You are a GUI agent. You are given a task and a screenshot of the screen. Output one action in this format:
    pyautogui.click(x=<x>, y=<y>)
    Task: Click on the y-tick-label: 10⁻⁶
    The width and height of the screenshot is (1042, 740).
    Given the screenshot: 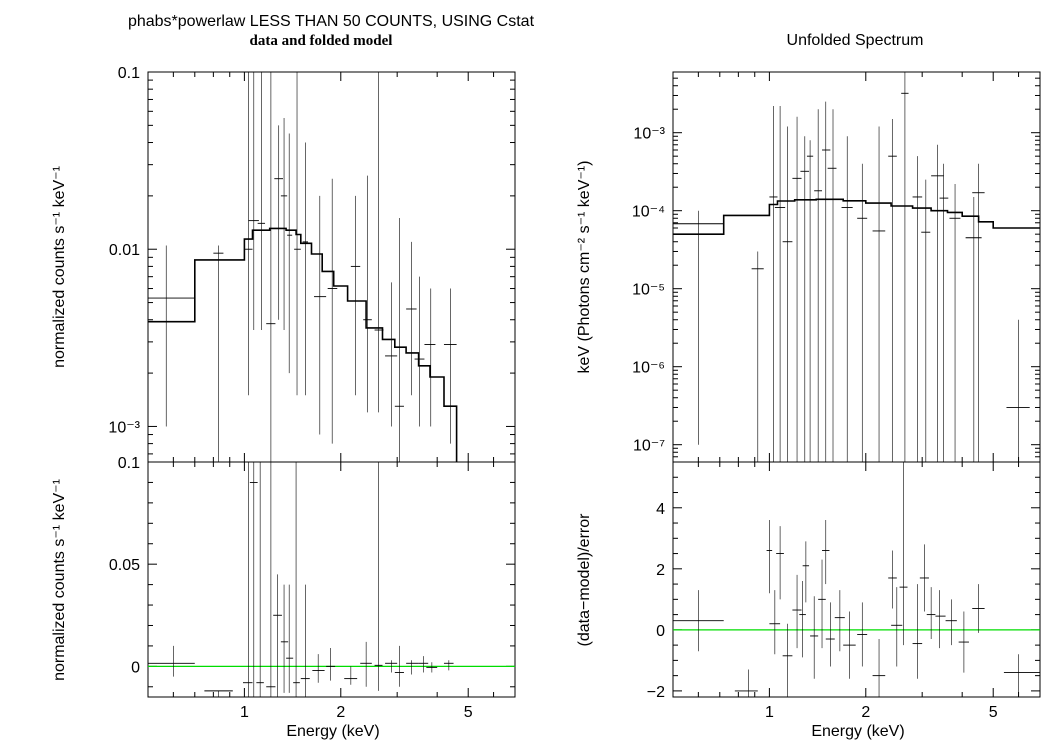 What is the action you would take?
    pyautogui.click(x=648, y=368)
    